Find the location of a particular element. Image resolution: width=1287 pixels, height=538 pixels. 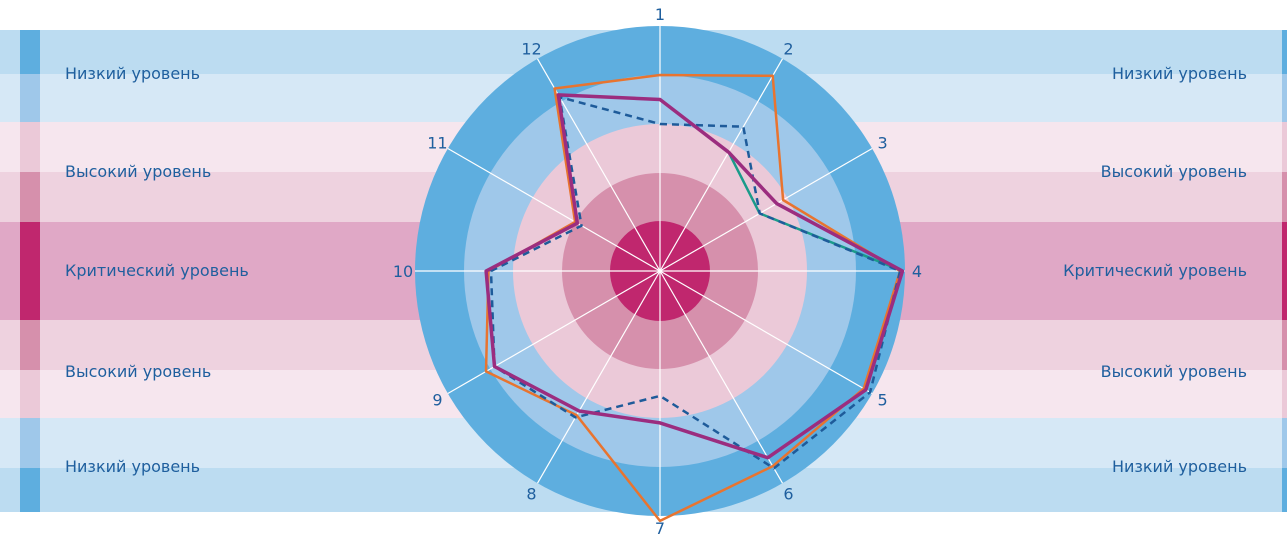

label-high-bottom-right: Высокий уровень is located at coordinates (1173, 371).